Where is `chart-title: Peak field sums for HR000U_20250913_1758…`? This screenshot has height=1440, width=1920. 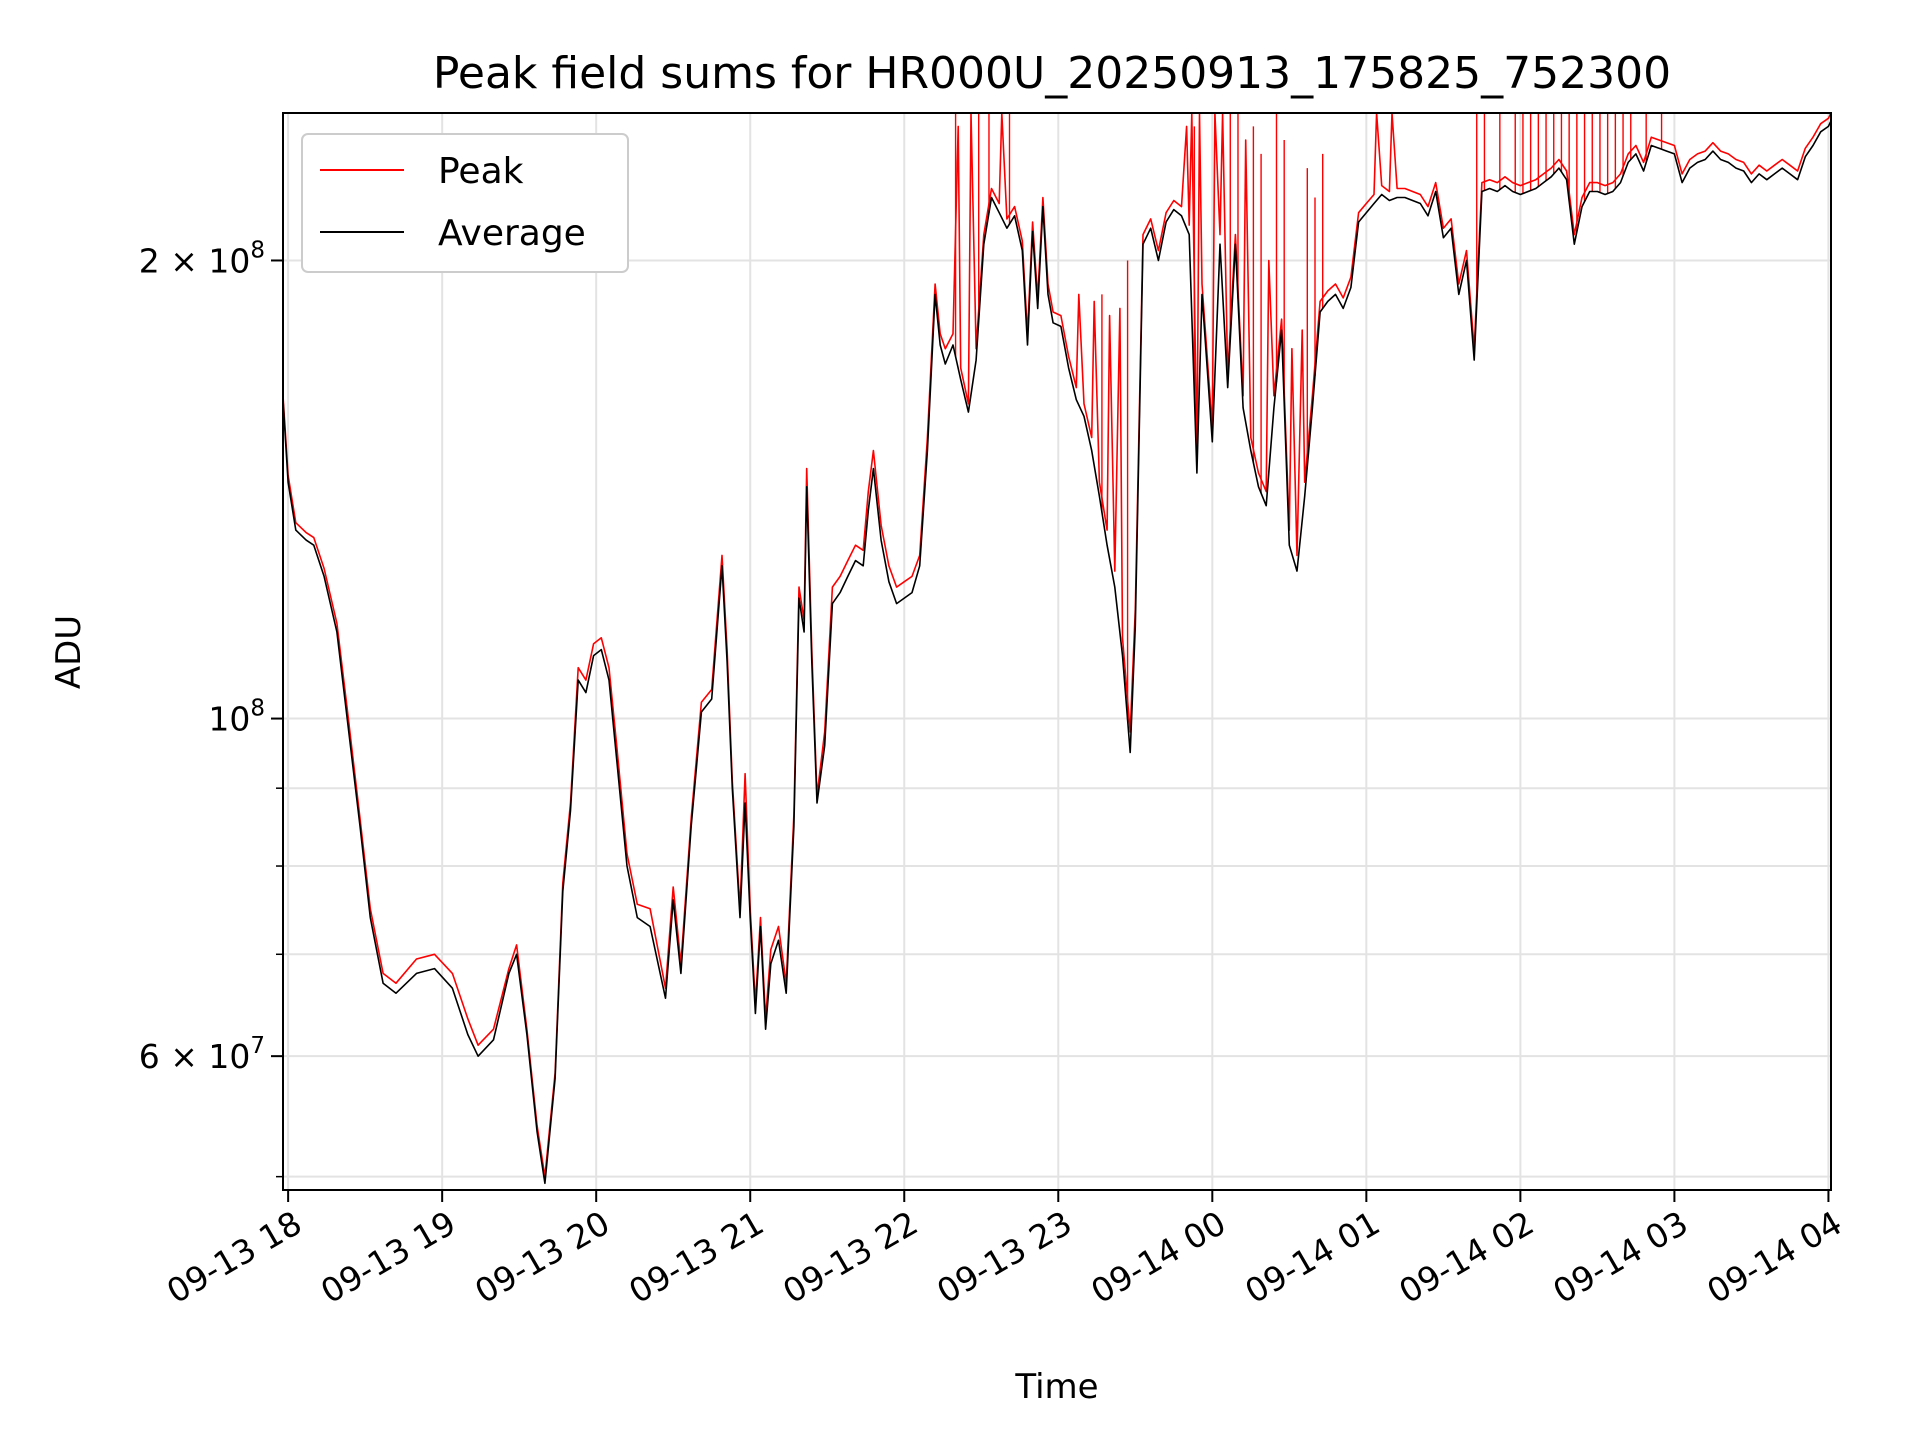
chart-title: Peak field sums for HR000U_20250913_1758… is located at coordinates (1052, 73).